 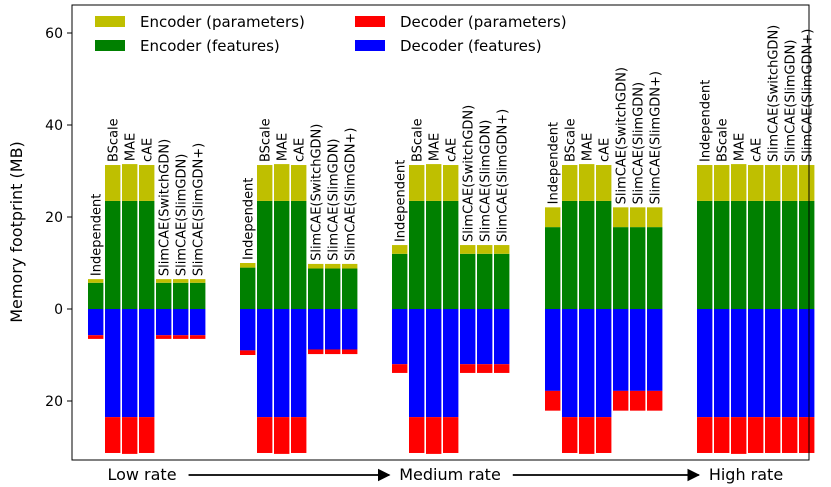 What do you see at coordinates (739, 254) in the screenshot?
I see `bar-g5-mae-encoder-features` at bounding box center [739, 254].